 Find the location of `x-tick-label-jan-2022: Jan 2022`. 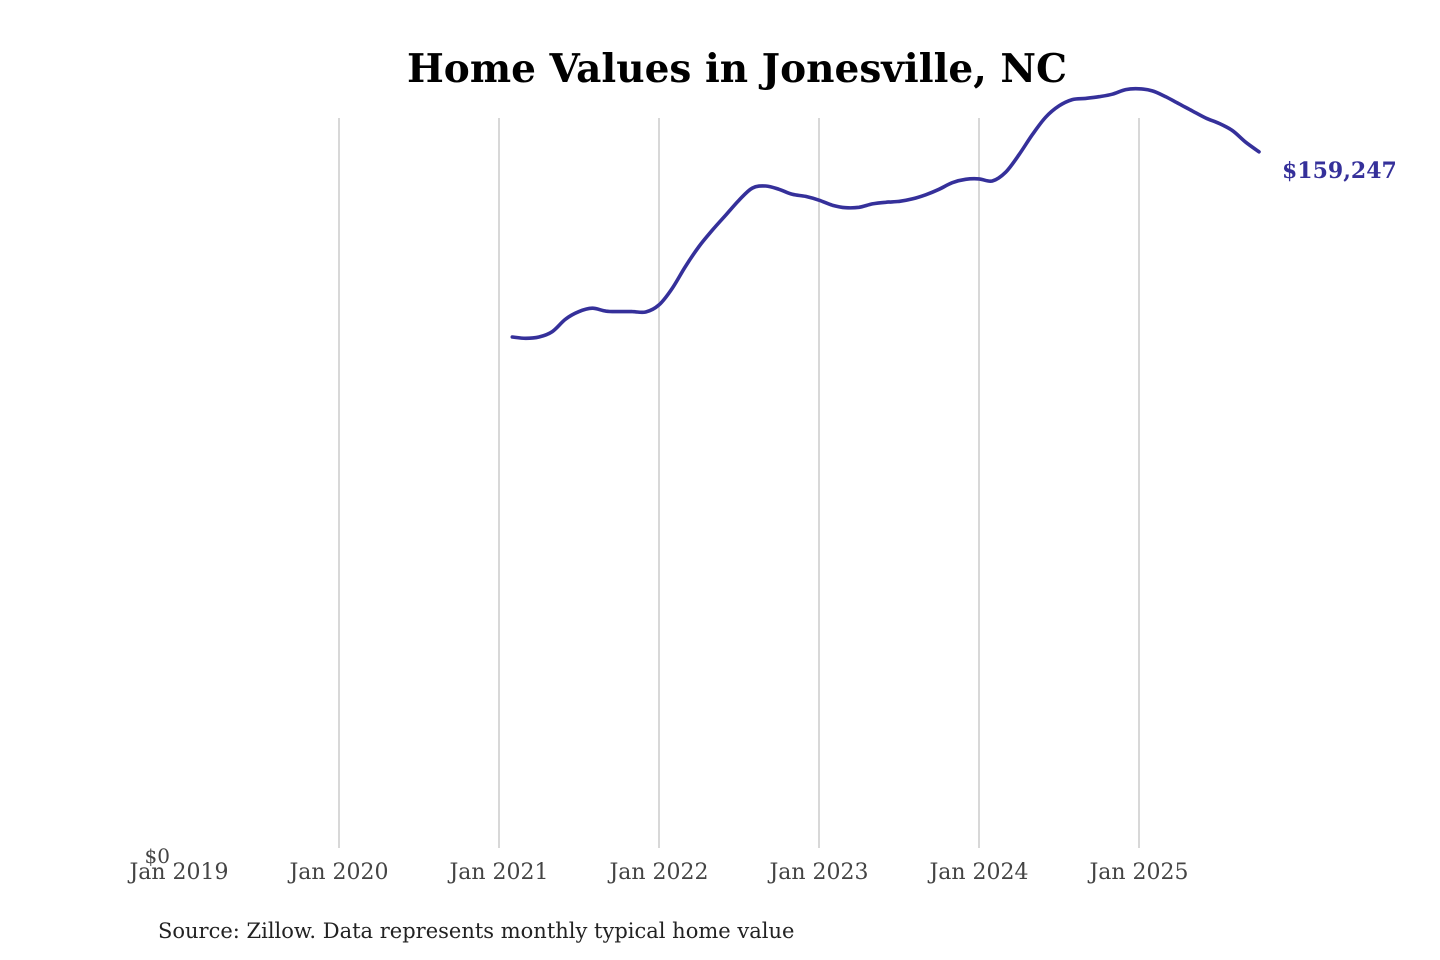

x-tick-label-jan-2022: Jan 2022 is located at coordinates (657, 872).